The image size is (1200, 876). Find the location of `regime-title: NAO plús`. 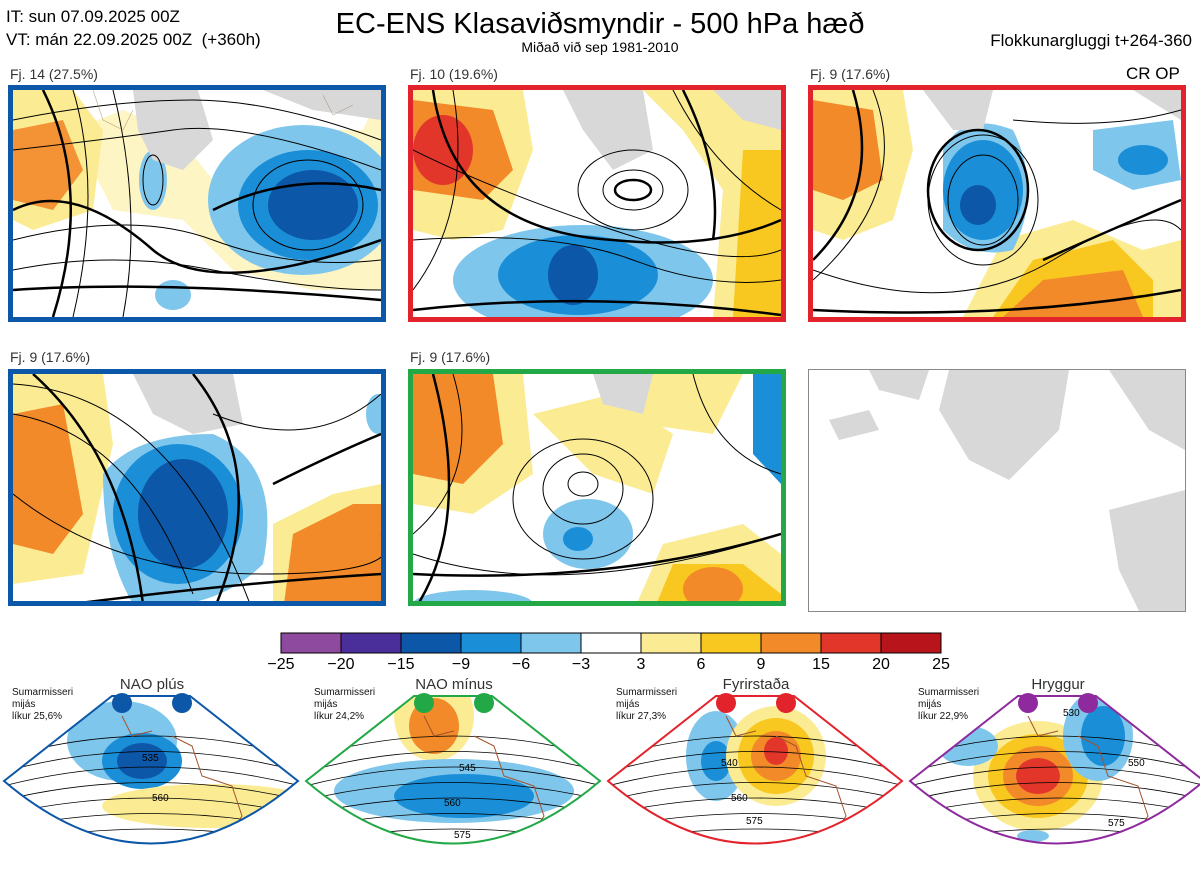

regime-title: NAO plús is located at coordinates (152, 684).